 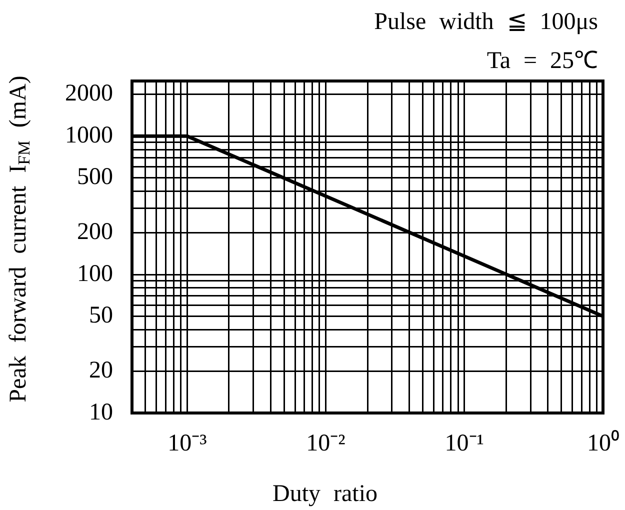 What do you see at coordinates (603, 443) in the screenshot?
I see `x-tick-label: 10⁰` at bounding box center [603, 443].